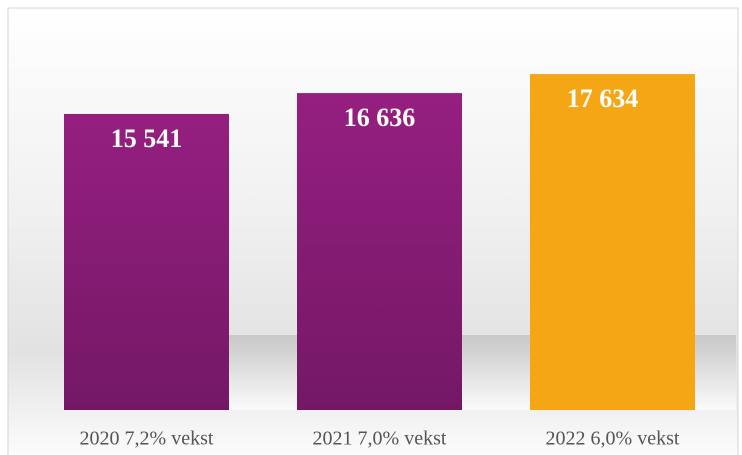 The width and height of the screenshot is (742, 455). I want to click on value-label: 16 636, so click(380, 117).